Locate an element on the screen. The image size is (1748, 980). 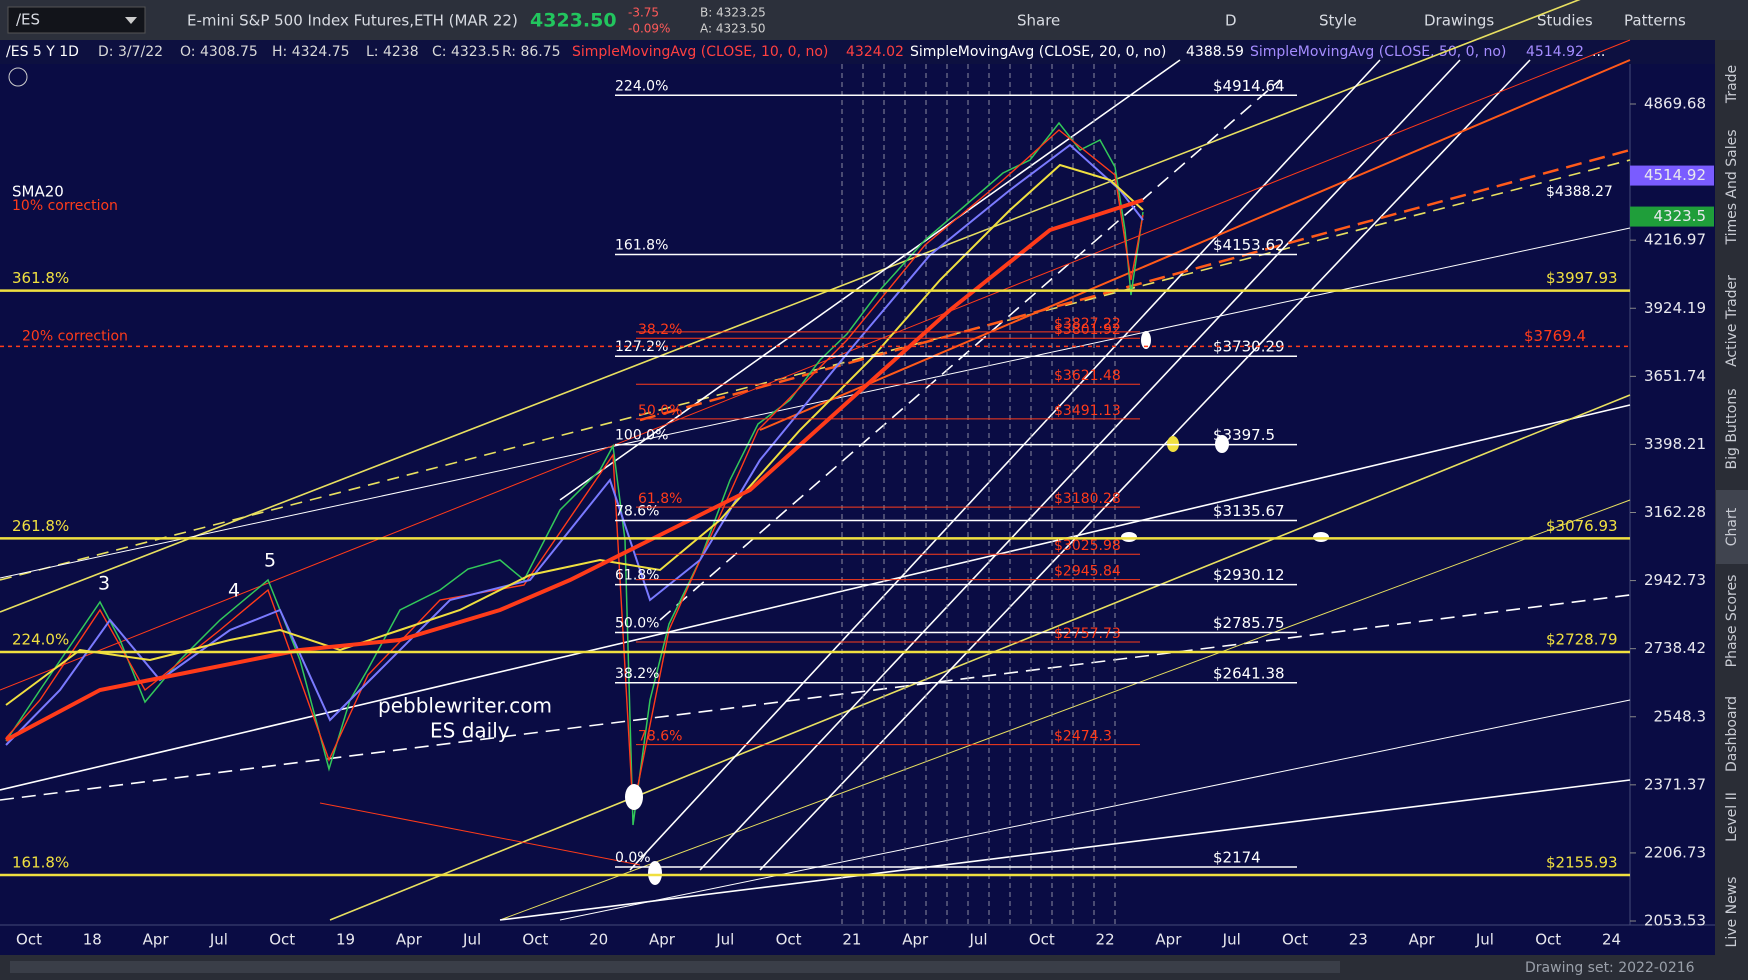
change: -3.75 is located at coordinates (643, 13).